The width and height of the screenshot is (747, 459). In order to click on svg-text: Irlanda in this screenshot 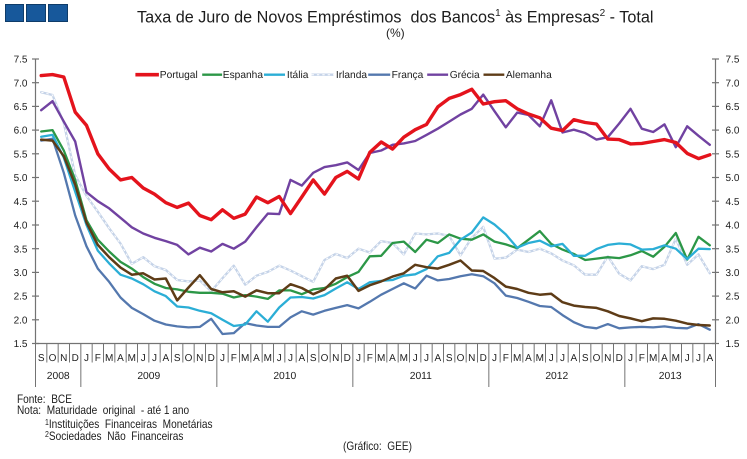, I will do `click(351, 75)`.